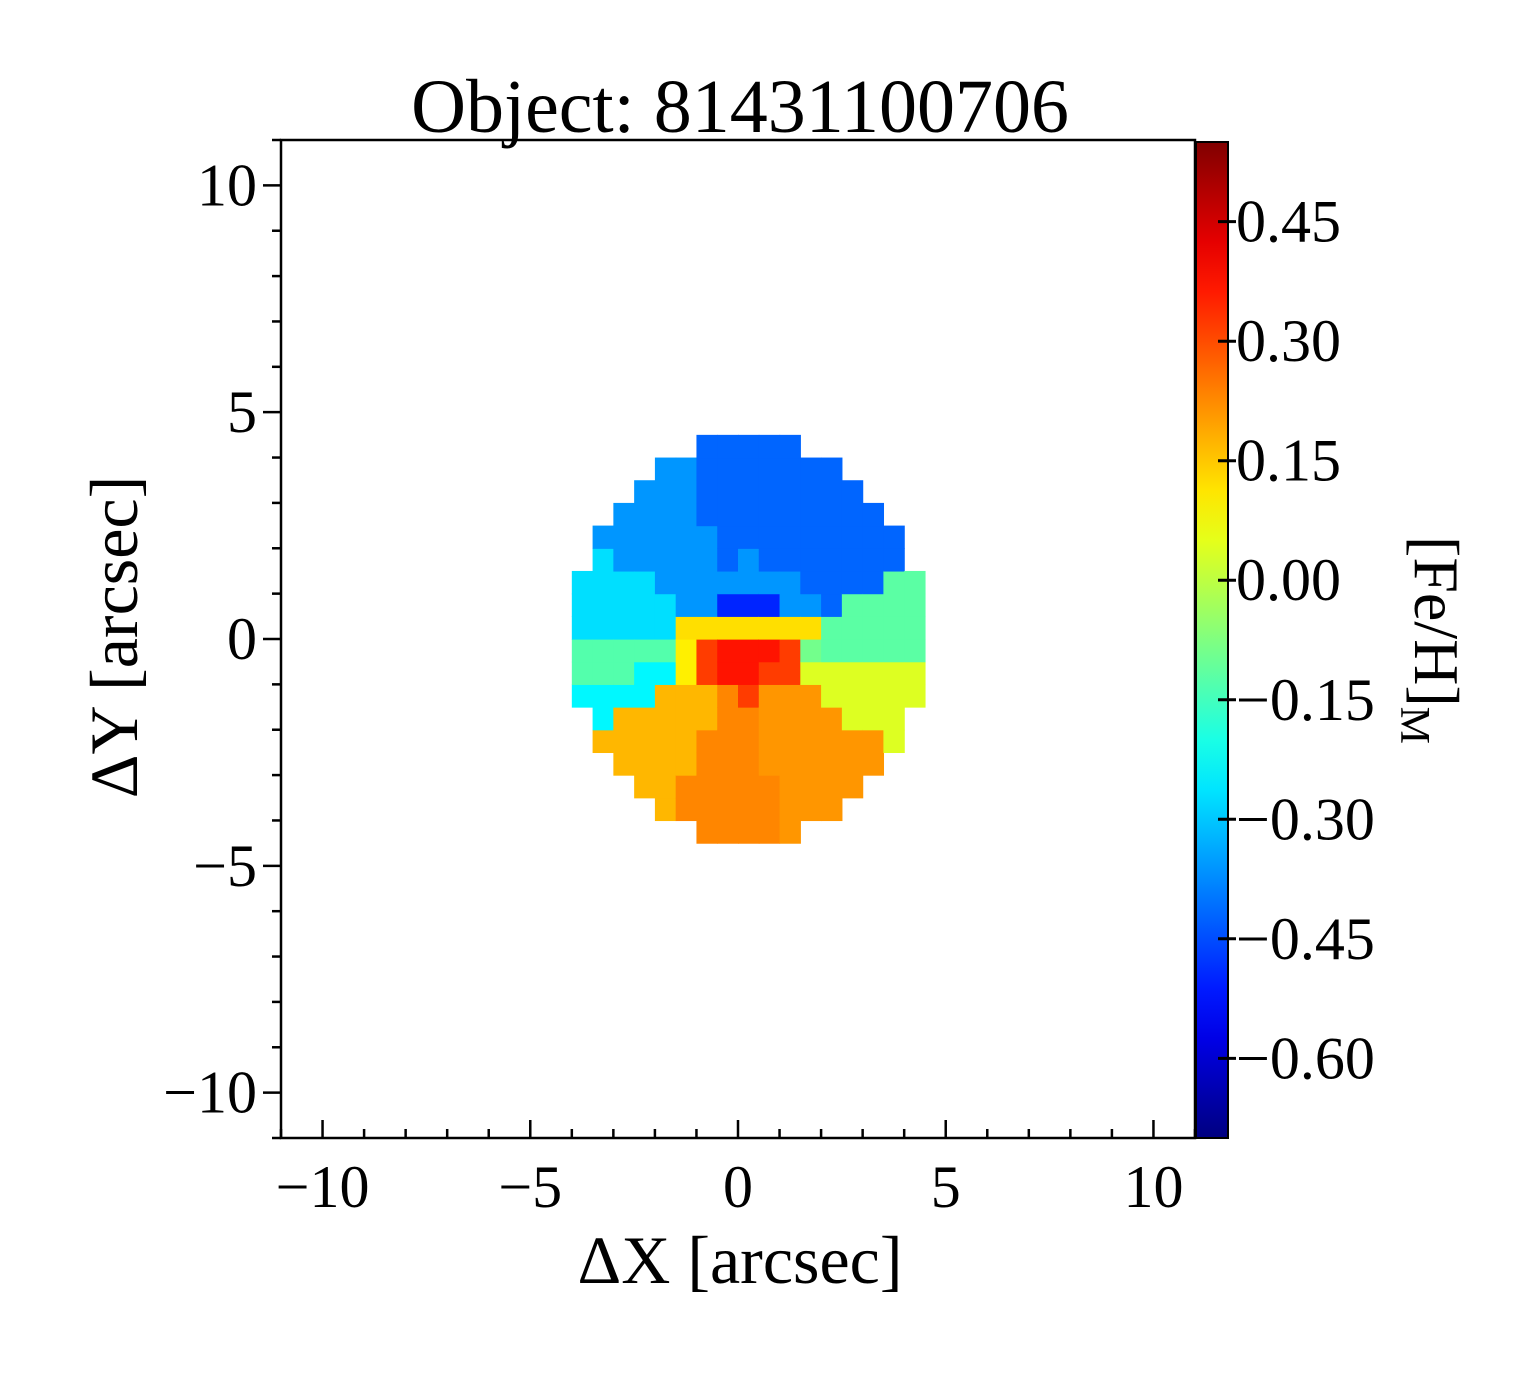 Image resolution: width=1540 pixels, height=1375 pixels. I want to click on y-tick-label: 0, so click(242, 639).